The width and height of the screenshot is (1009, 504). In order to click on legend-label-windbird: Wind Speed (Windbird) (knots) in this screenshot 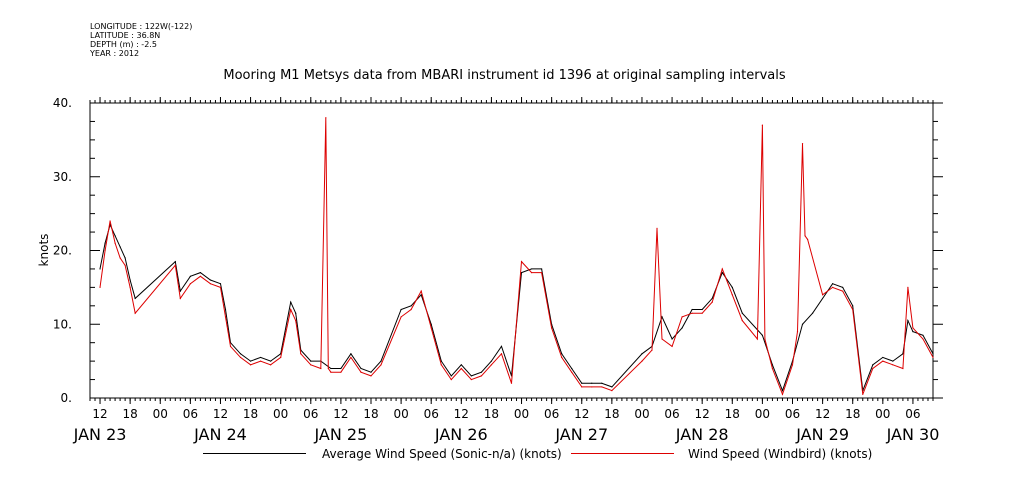, I will do `click(780, 454)`.